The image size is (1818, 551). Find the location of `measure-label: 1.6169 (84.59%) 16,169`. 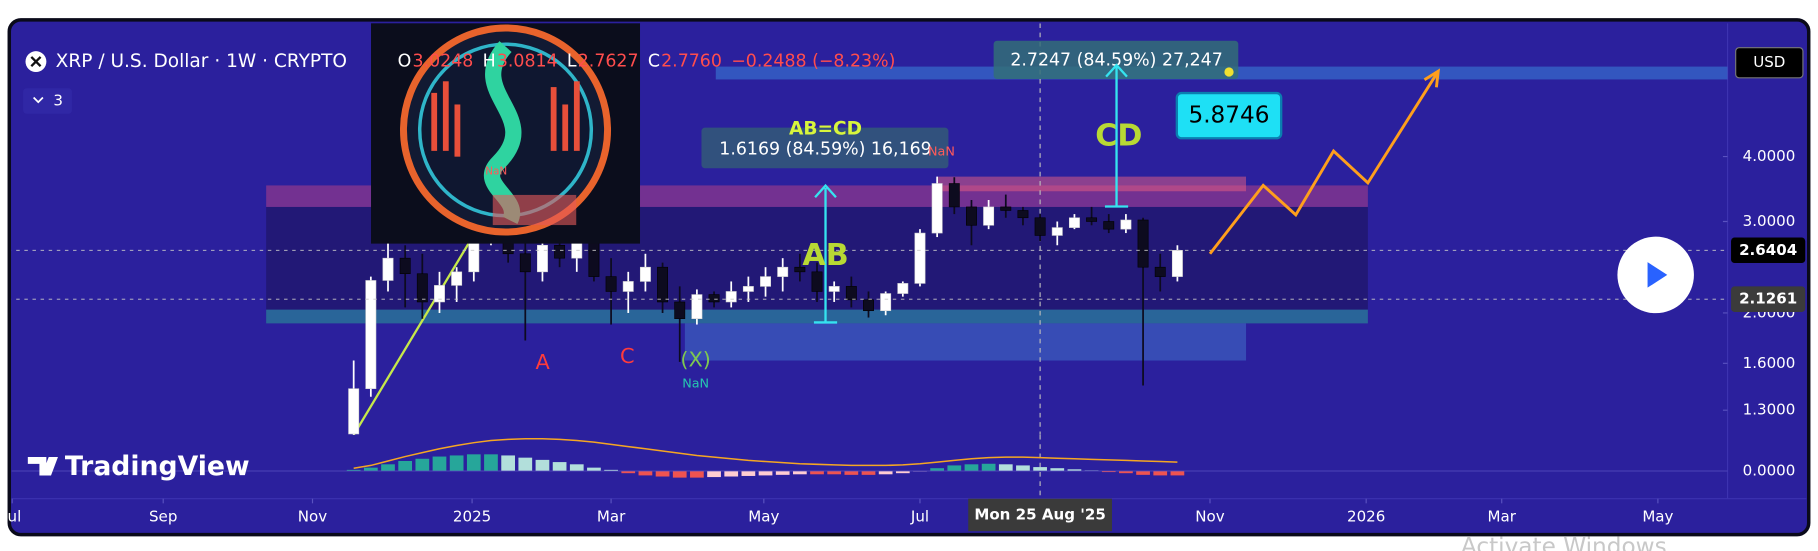

measure-label: 1.6169 (84.59%) 16,169 is located at coordinates (825, 150).